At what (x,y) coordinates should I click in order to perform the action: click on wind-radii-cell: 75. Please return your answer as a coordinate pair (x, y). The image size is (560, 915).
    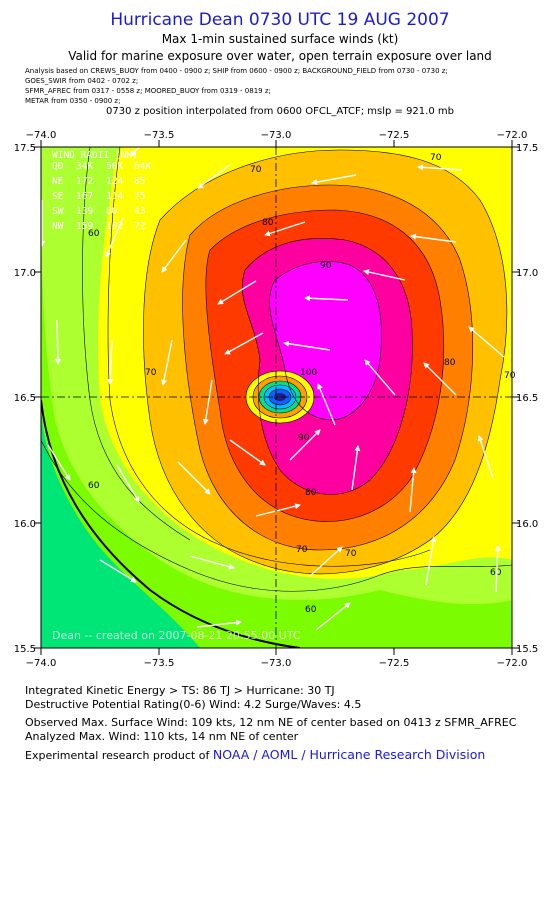
    Looking at the image, I should click on (139, 196).